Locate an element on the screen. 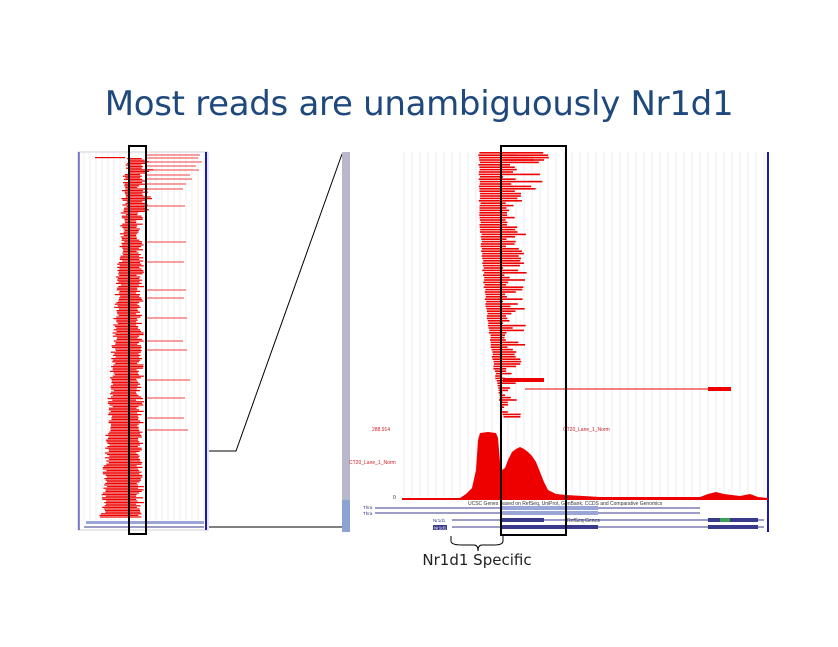  coverage-signal is located at coordinates (586, 465).